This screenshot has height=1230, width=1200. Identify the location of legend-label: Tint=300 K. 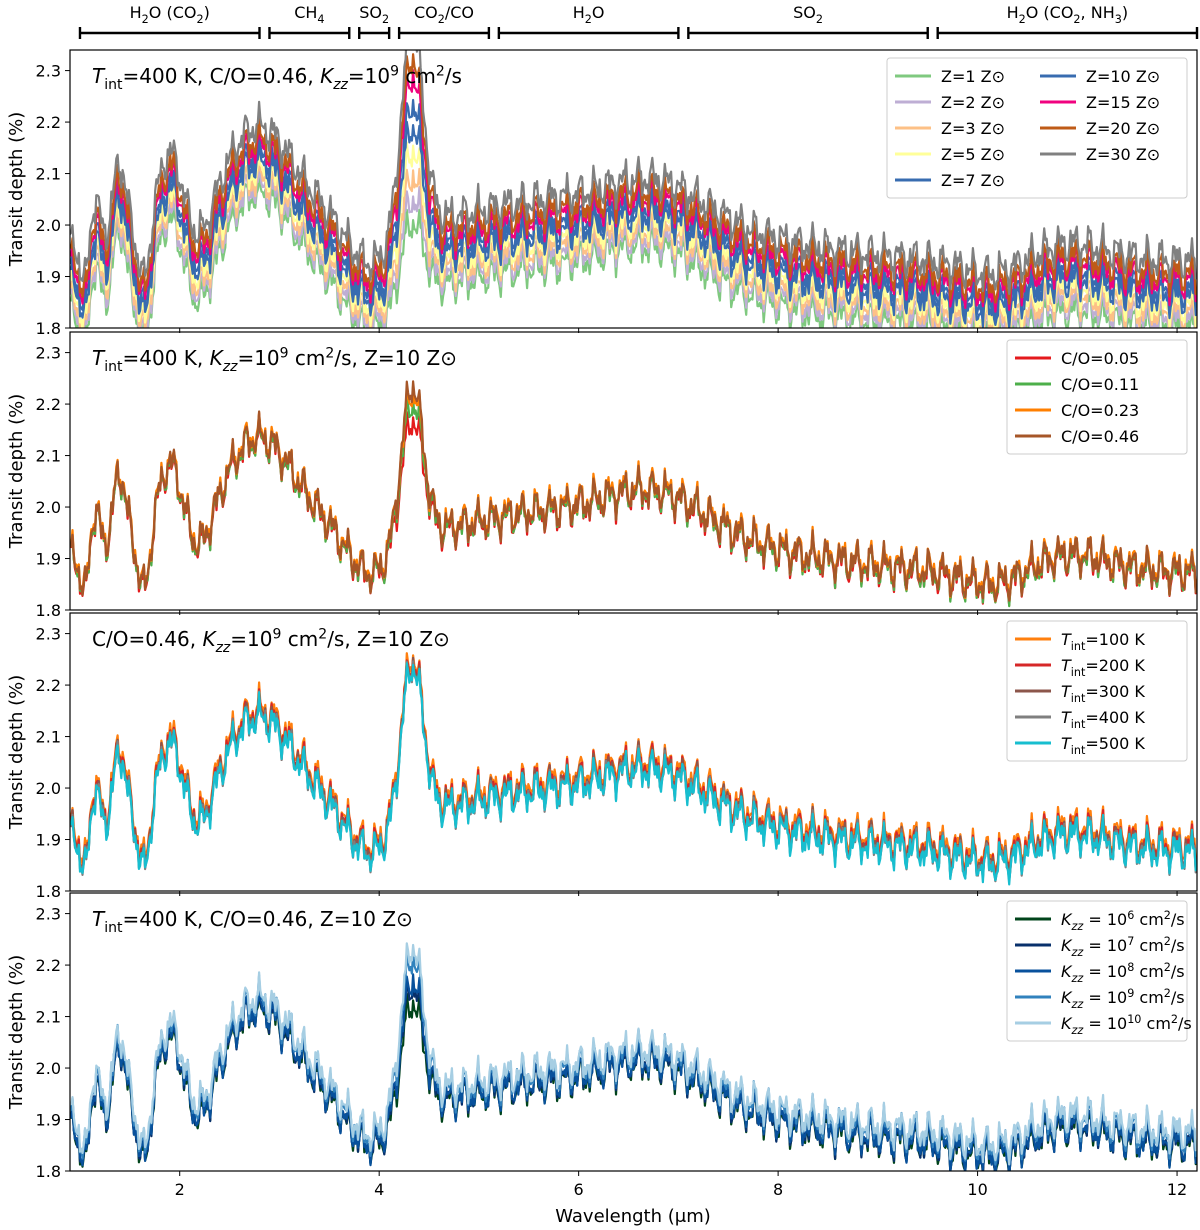
(1103, 693).